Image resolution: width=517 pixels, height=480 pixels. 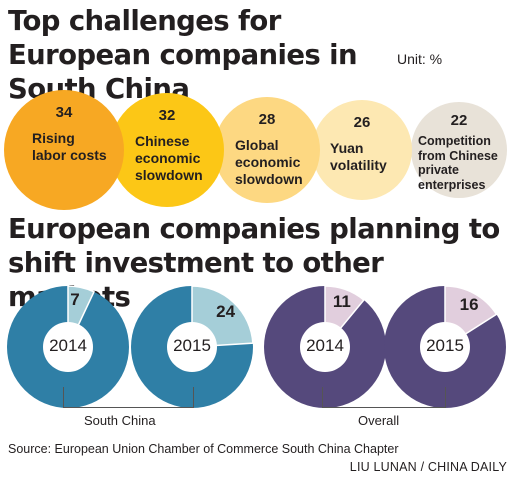 I want to click on challenge-value: 34, so click(x=64, y=112).